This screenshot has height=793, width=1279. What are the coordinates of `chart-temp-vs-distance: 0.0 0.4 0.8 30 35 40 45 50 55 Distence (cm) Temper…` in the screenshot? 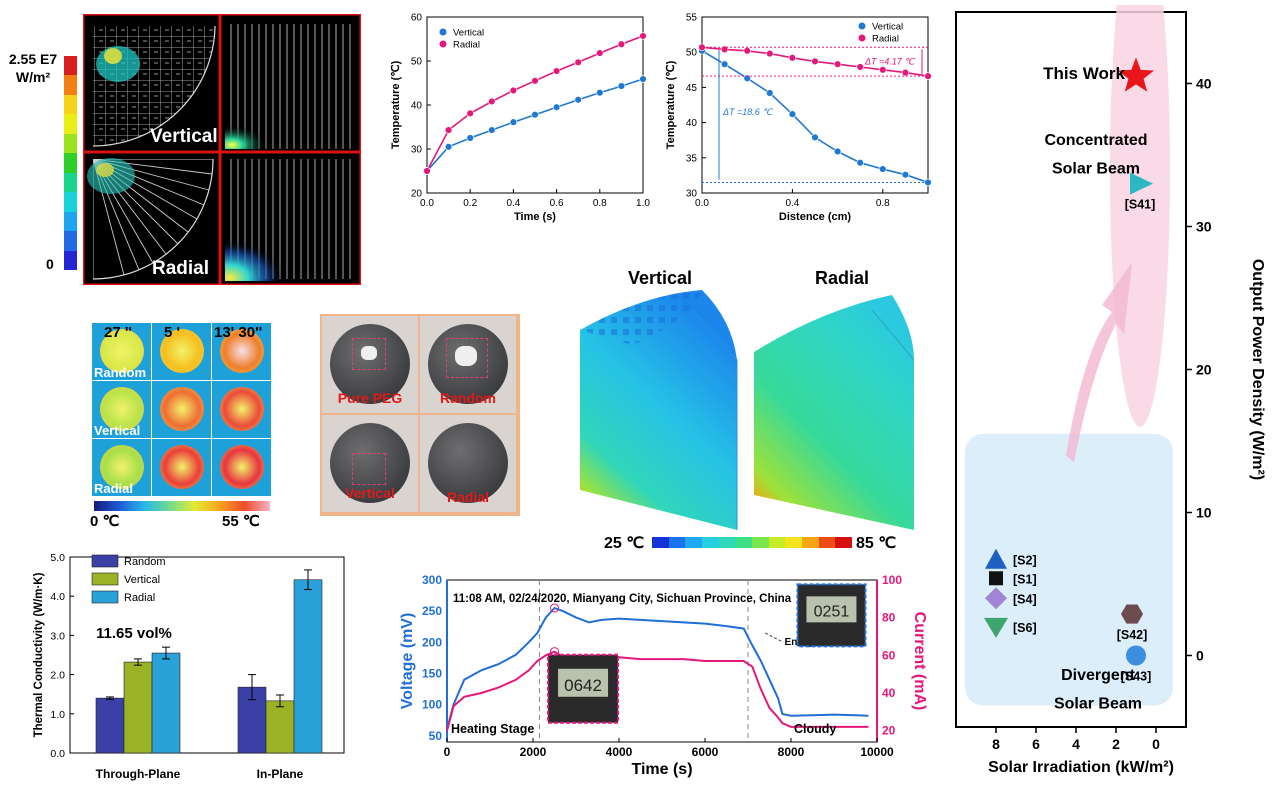 It's located at (798, 118).